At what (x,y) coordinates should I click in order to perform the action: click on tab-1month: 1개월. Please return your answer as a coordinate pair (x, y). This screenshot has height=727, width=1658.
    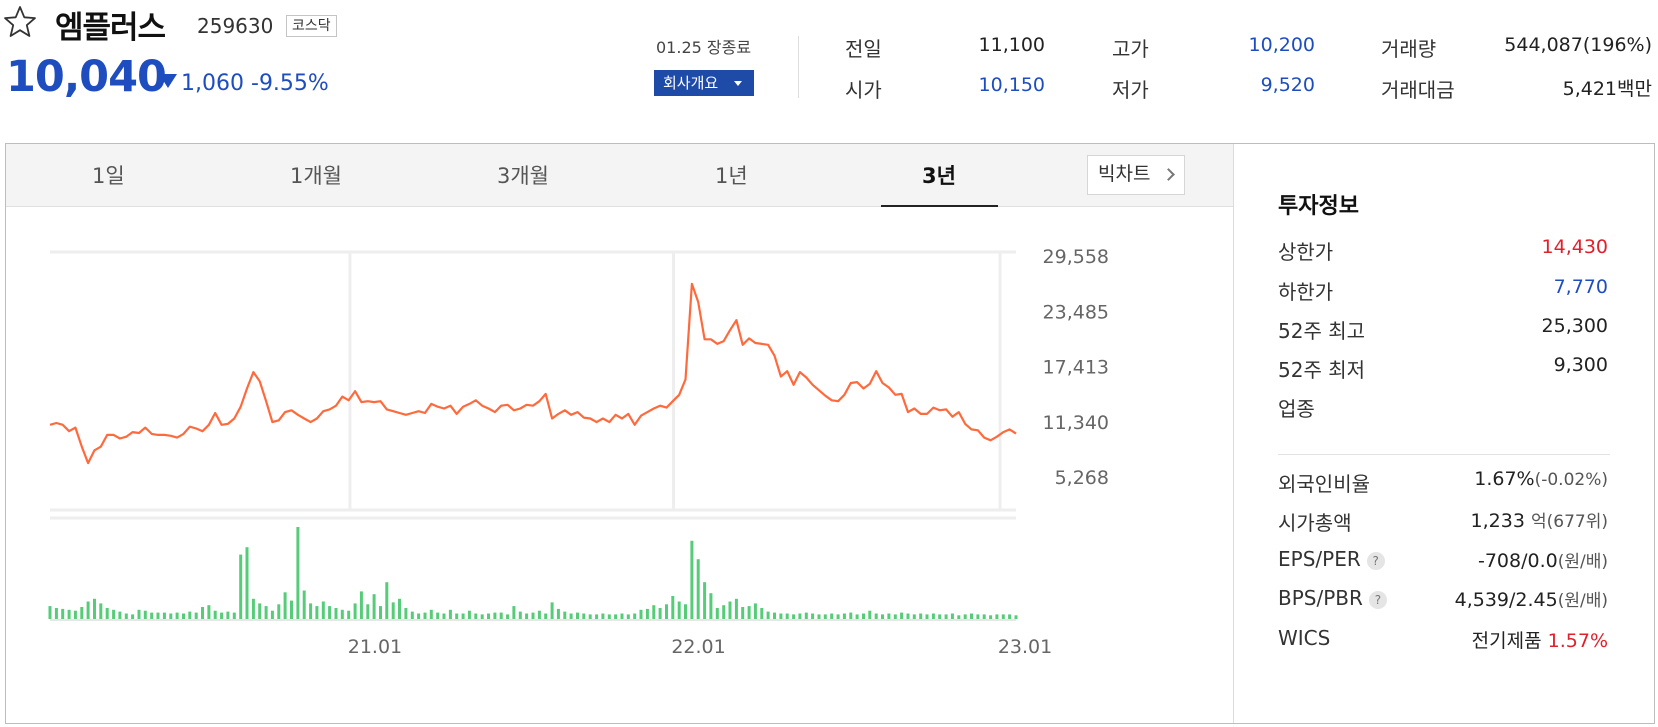
    Looking at the image, I should click on (316, 176).